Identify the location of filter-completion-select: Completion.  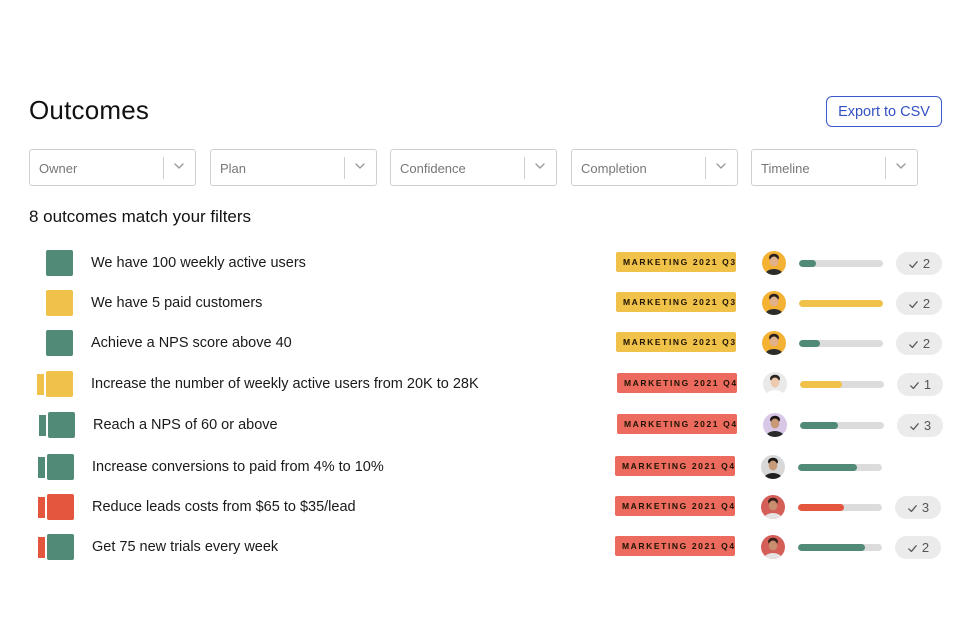
(654, 167).